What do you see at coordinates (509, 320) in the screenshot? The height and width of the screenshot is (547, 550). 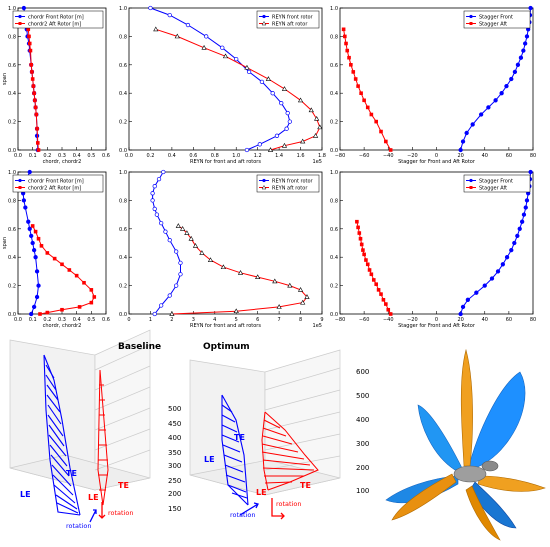 I see `x-tick-label: 60` at bounding box center [509, 320].